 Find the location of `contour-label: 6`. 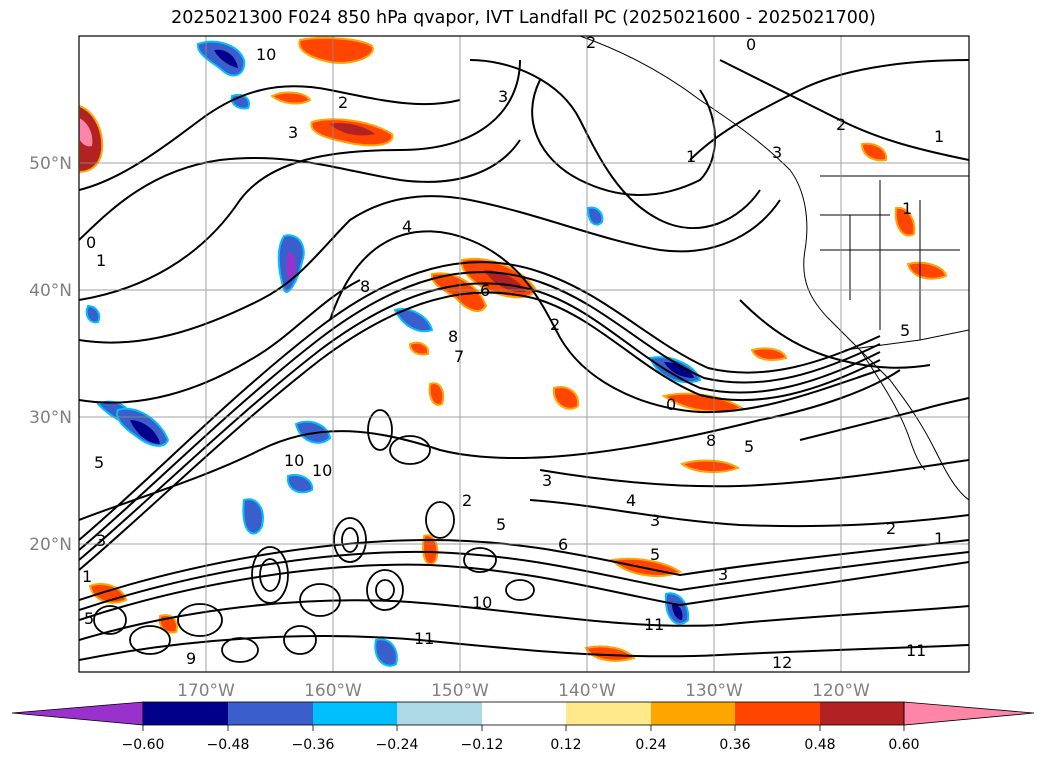

contour-label: 6 is located at coordinates (563, 544).